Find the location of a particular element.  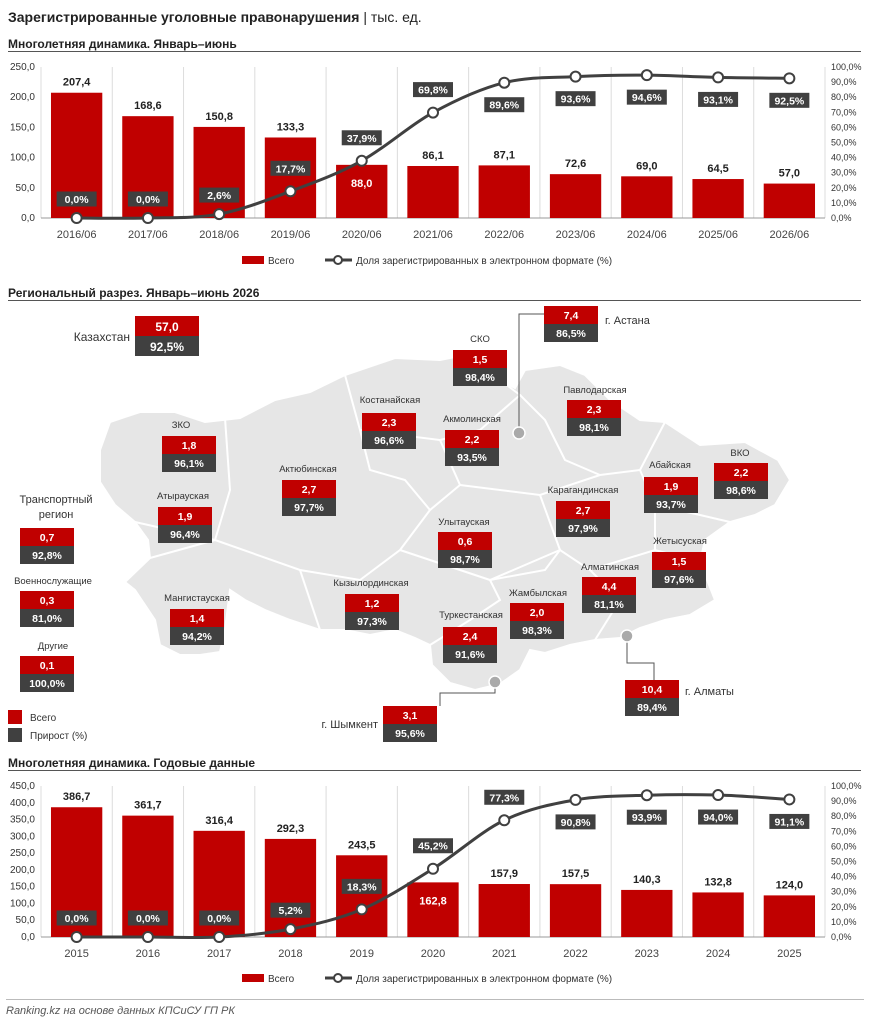

c3-ytick-label: 350,0 is located at coordinates (22, 820).